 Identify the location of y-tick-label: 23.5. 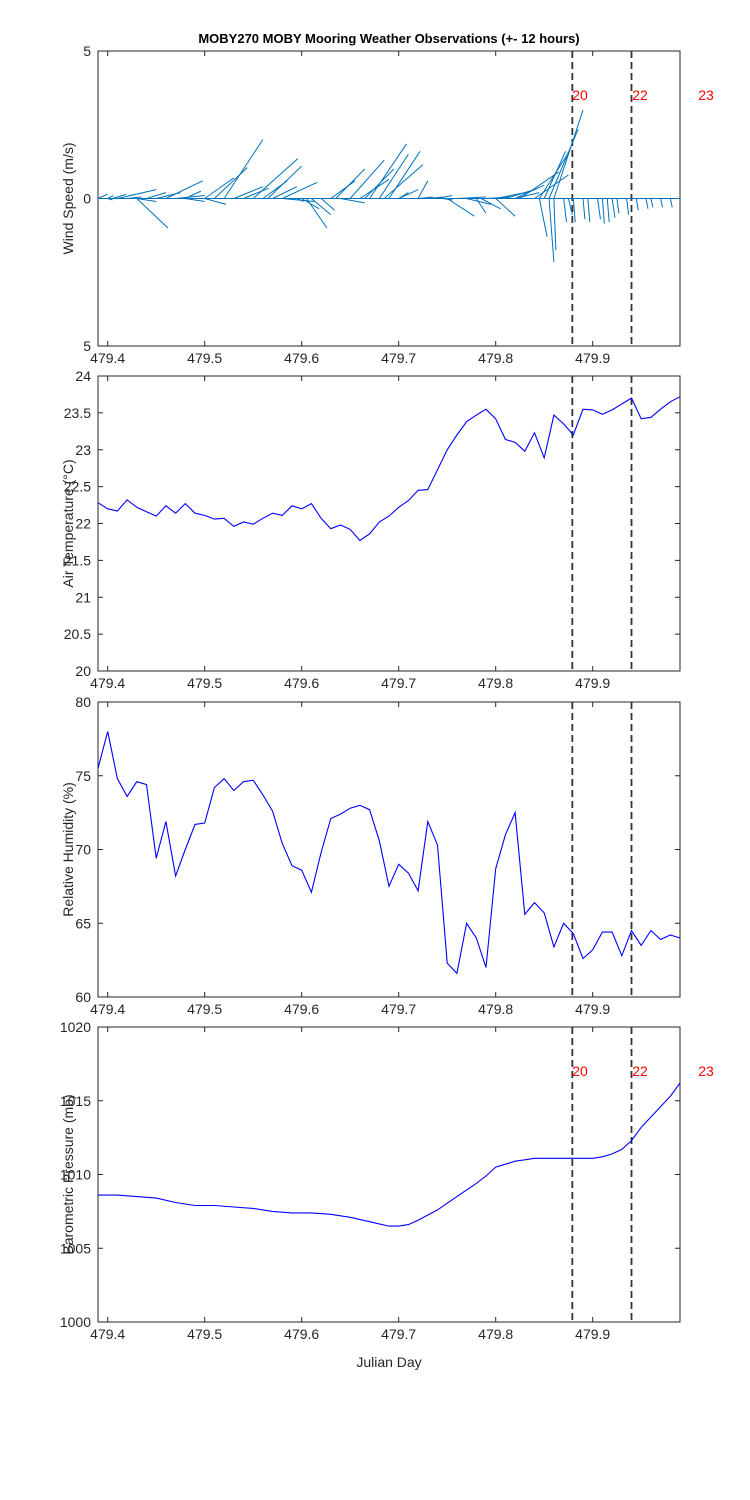
(77, 413).